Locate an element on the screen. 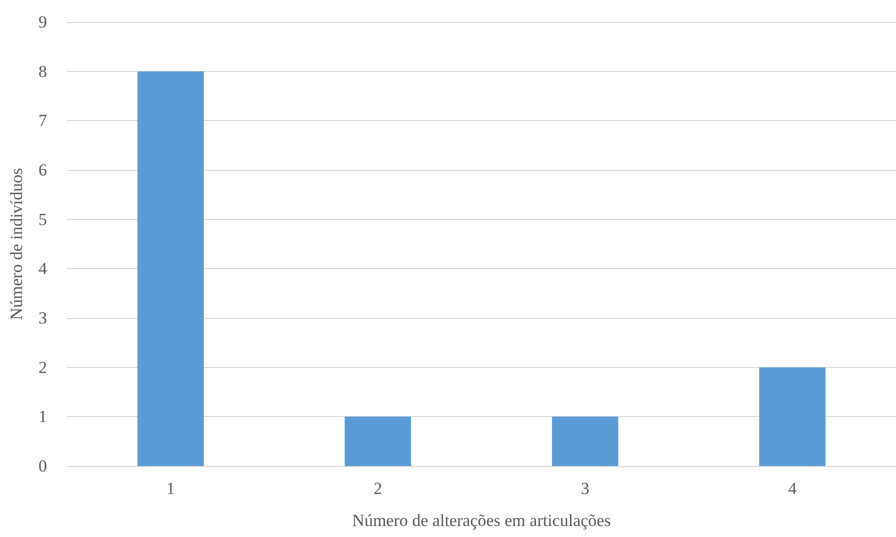 This screenshot has height=537, width=896. y-tick-label: 9 is located at coordinates (42, 22).